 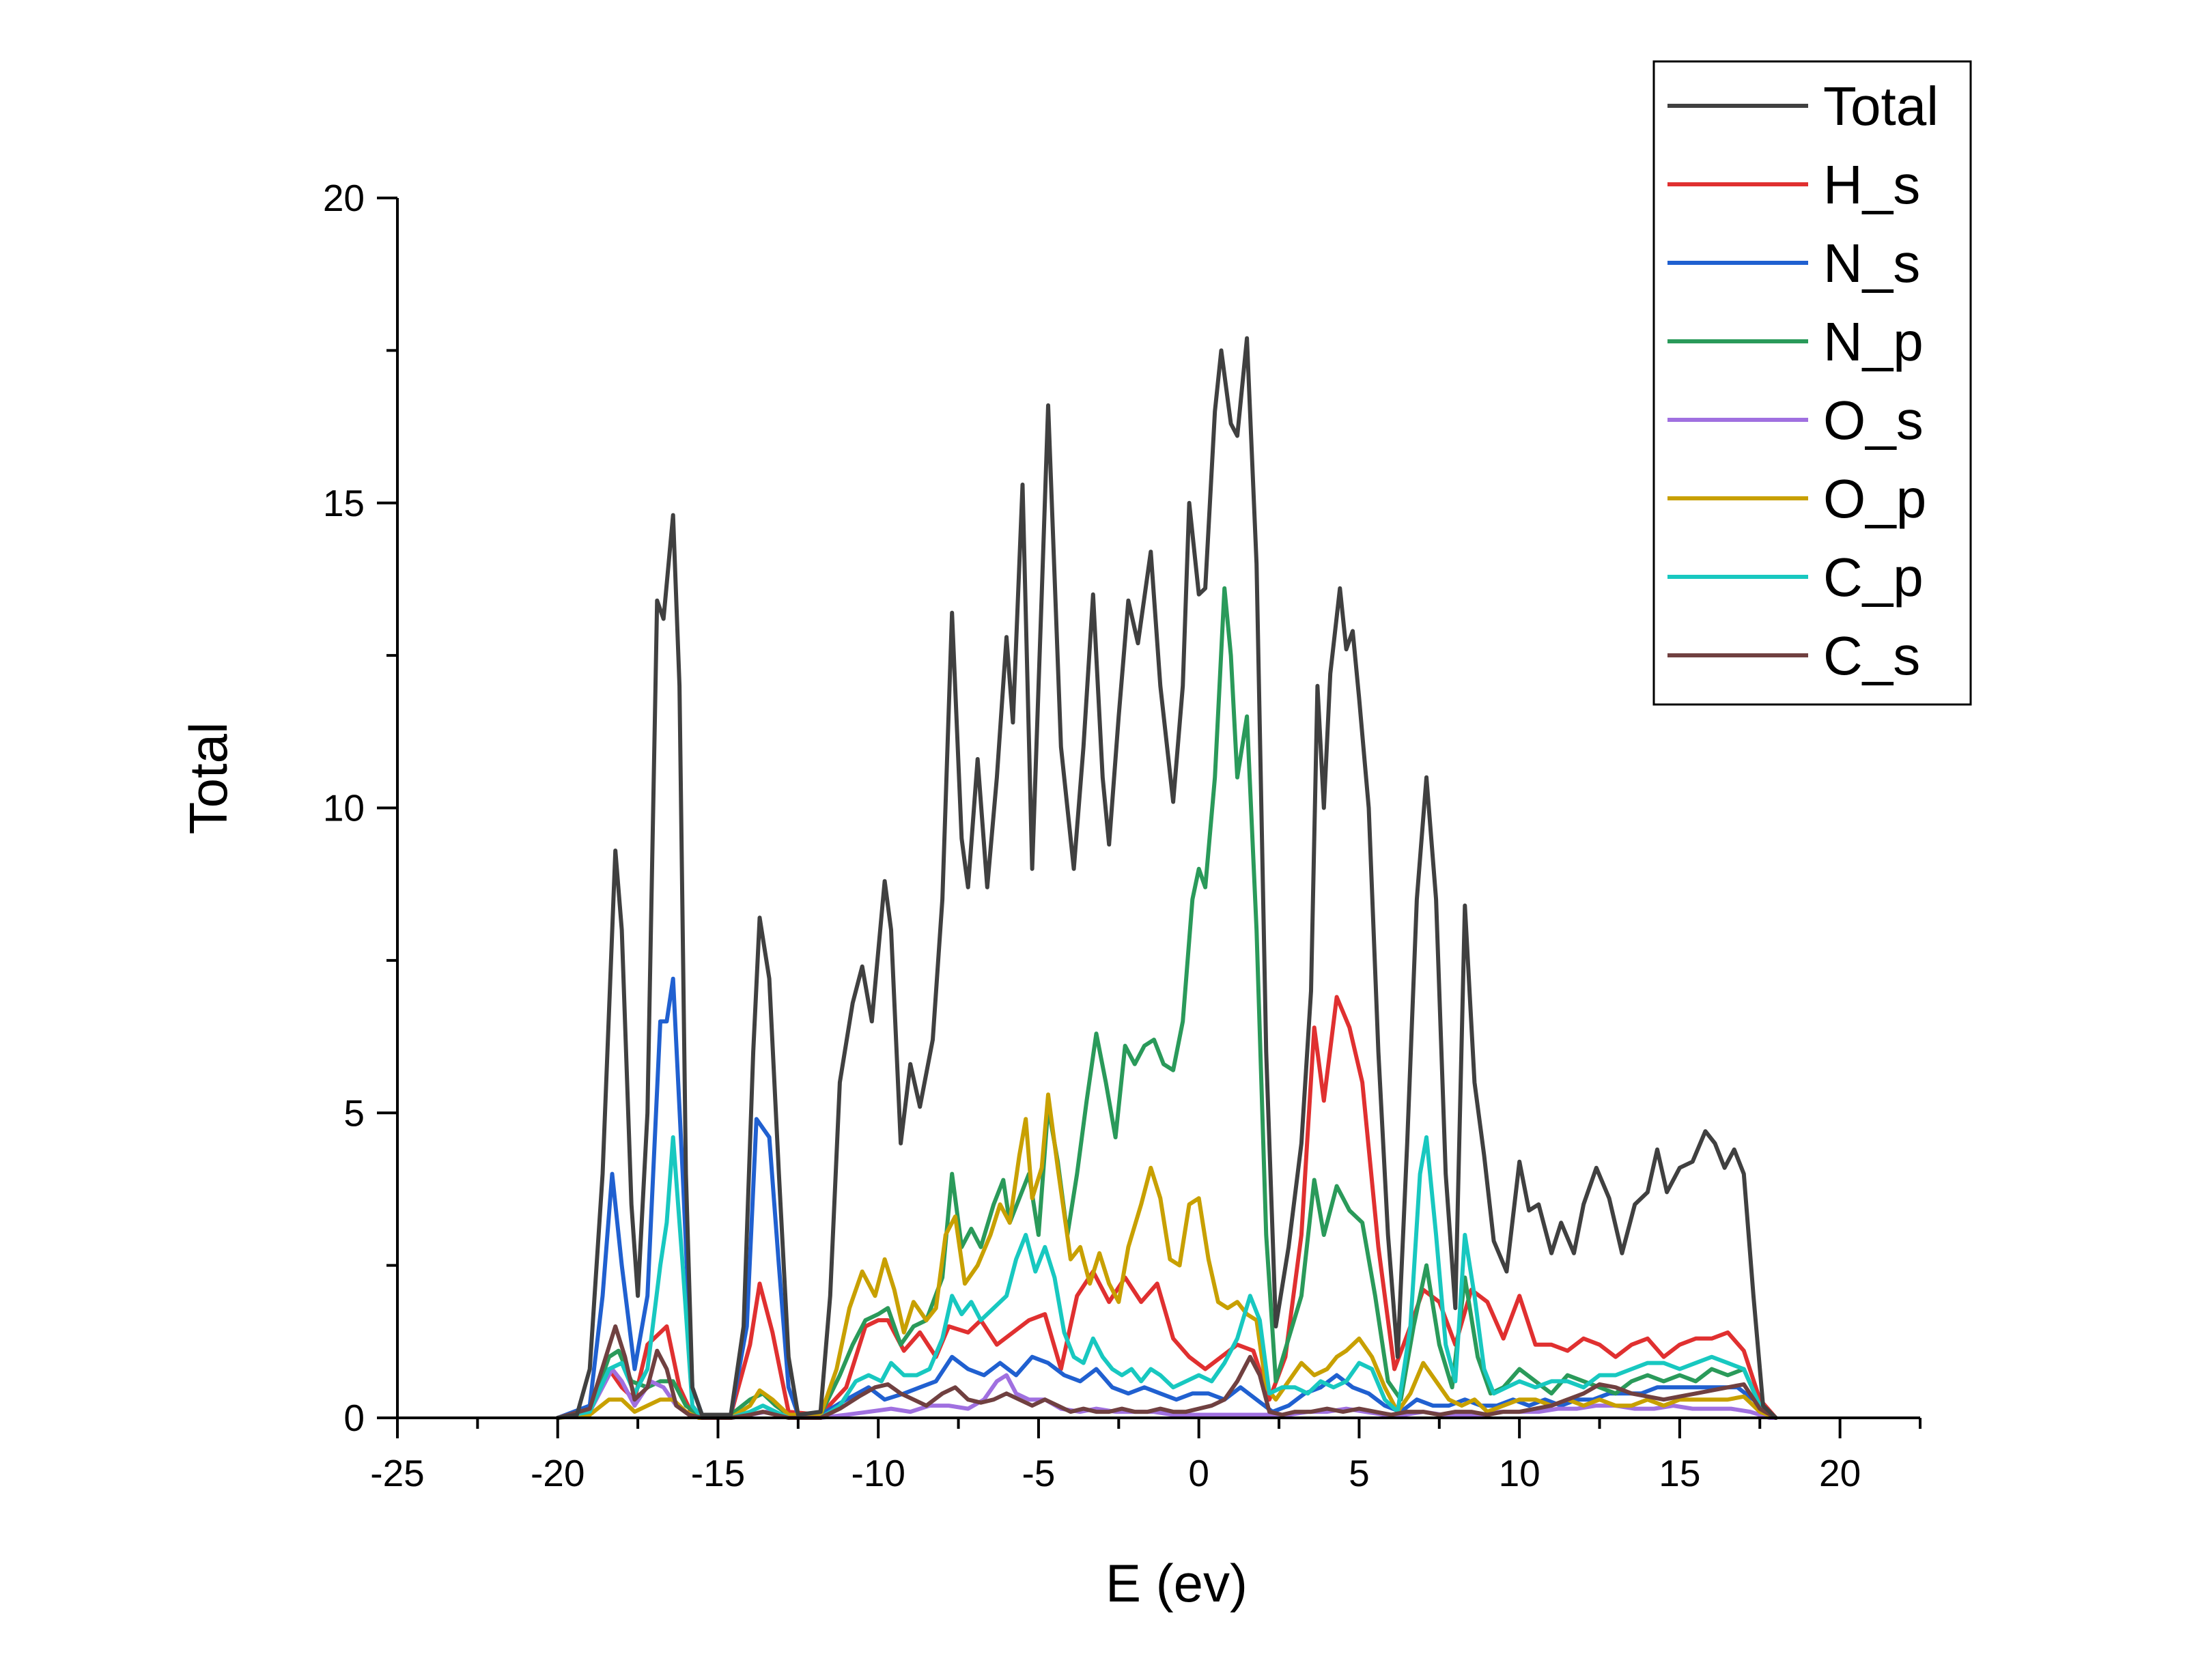 I want to click on legend: Total H_s N_s N_p O_s O_p C_p C_s, so click(x=1812, y=383).